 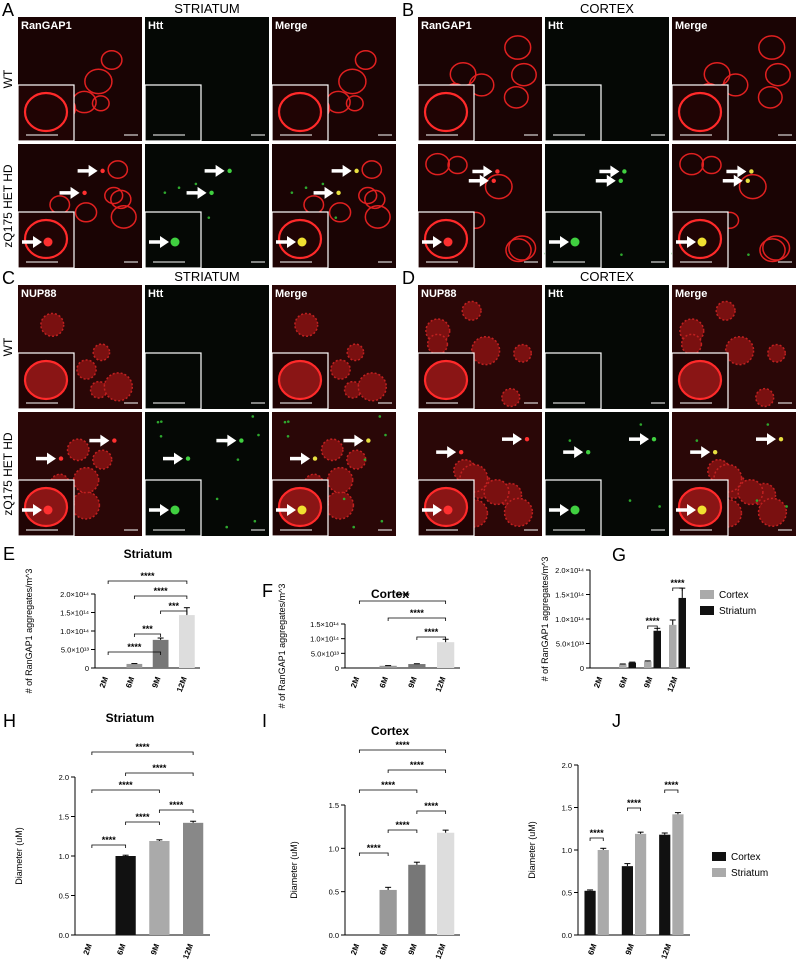 I want to click on legend-swatch, so click(x=707, y=610).